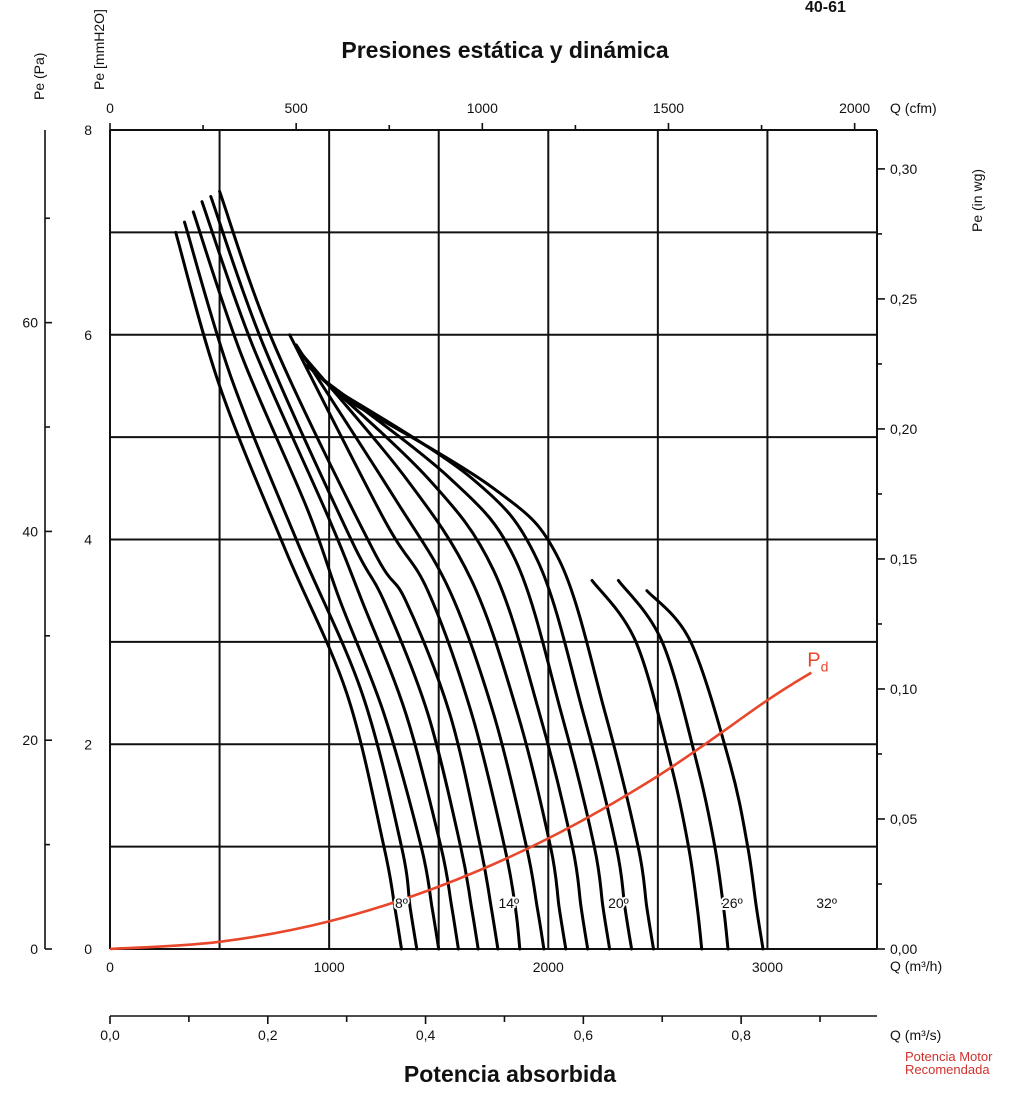 This screenshot has height=1104, width=1027. Describe the element at coordinates (548, 967) in the screenshot. I see `m3h-tick-label: 2000` at that location.